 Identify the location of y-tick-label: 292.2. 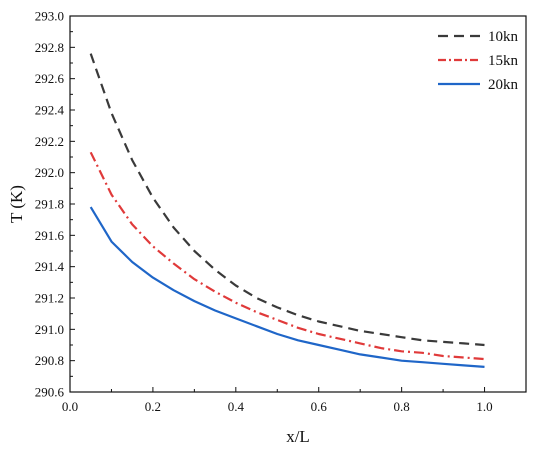
(49, 141).